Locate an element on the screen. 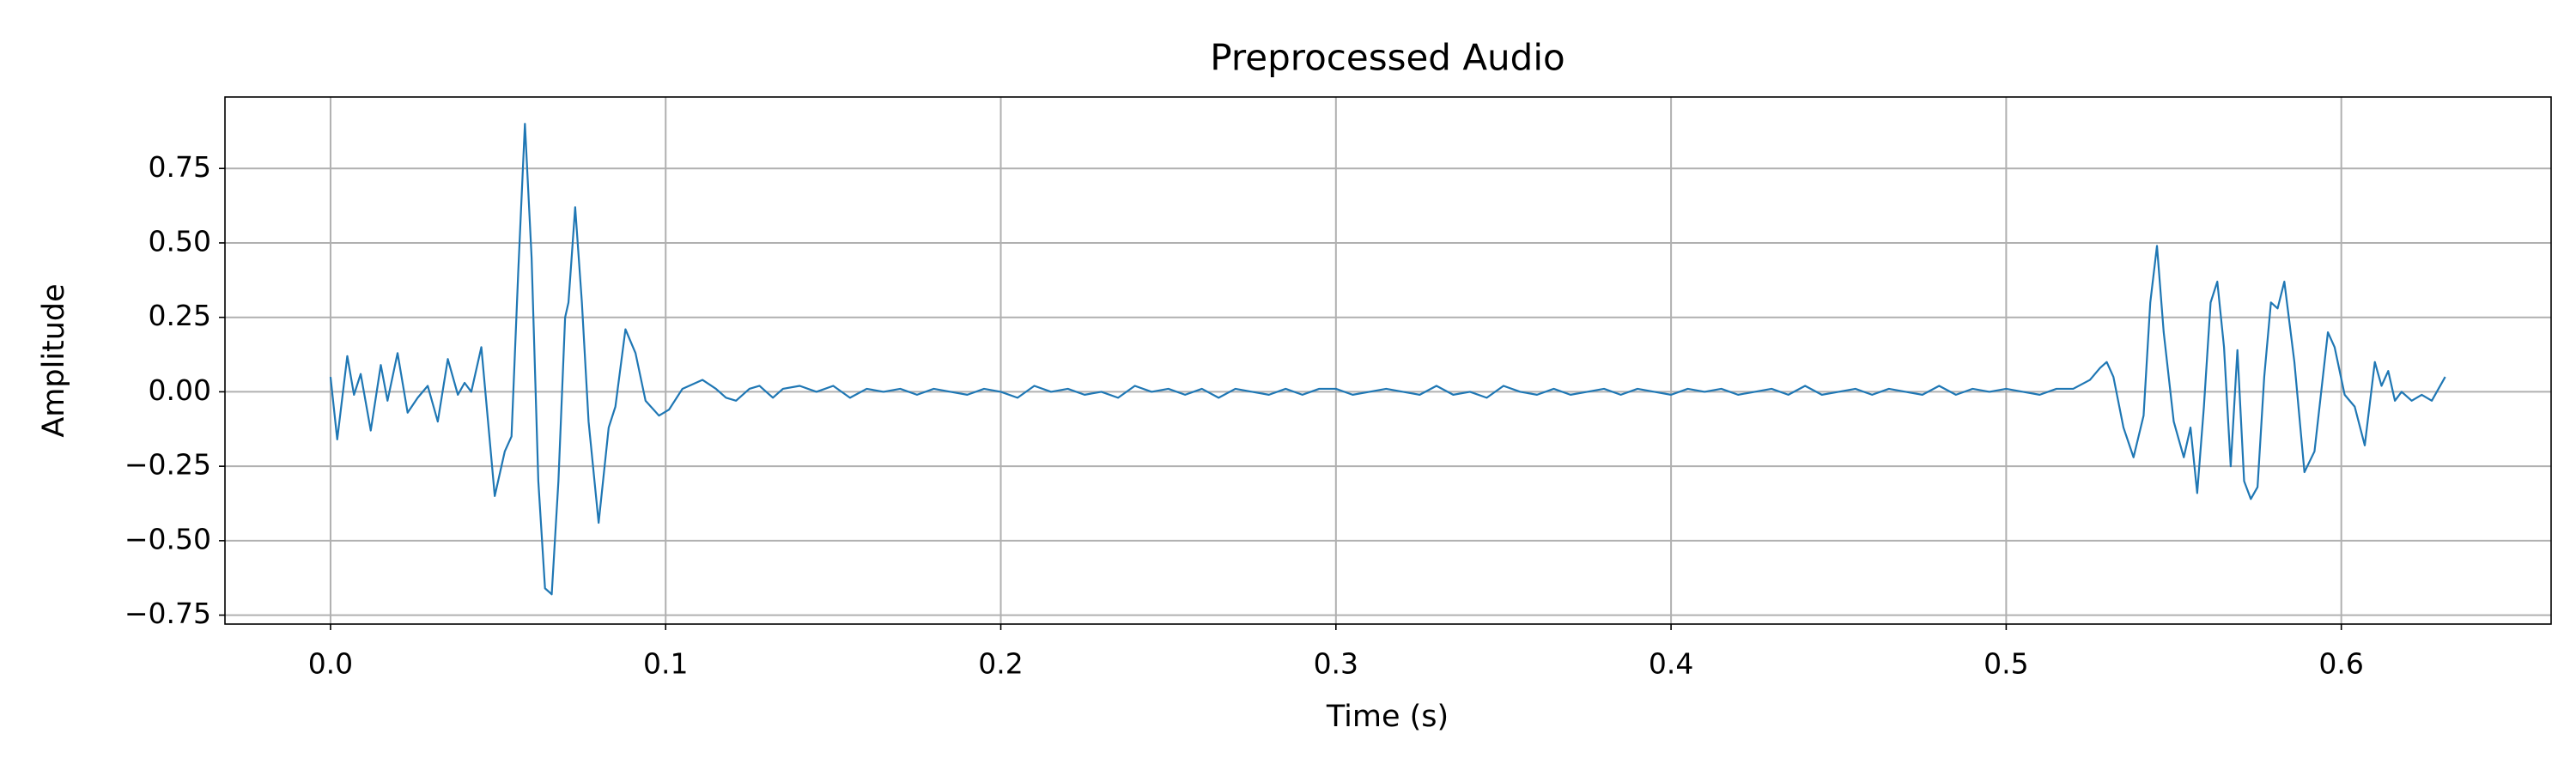  x-tick-label: 0.5 is located at coordinates (2006, 664).